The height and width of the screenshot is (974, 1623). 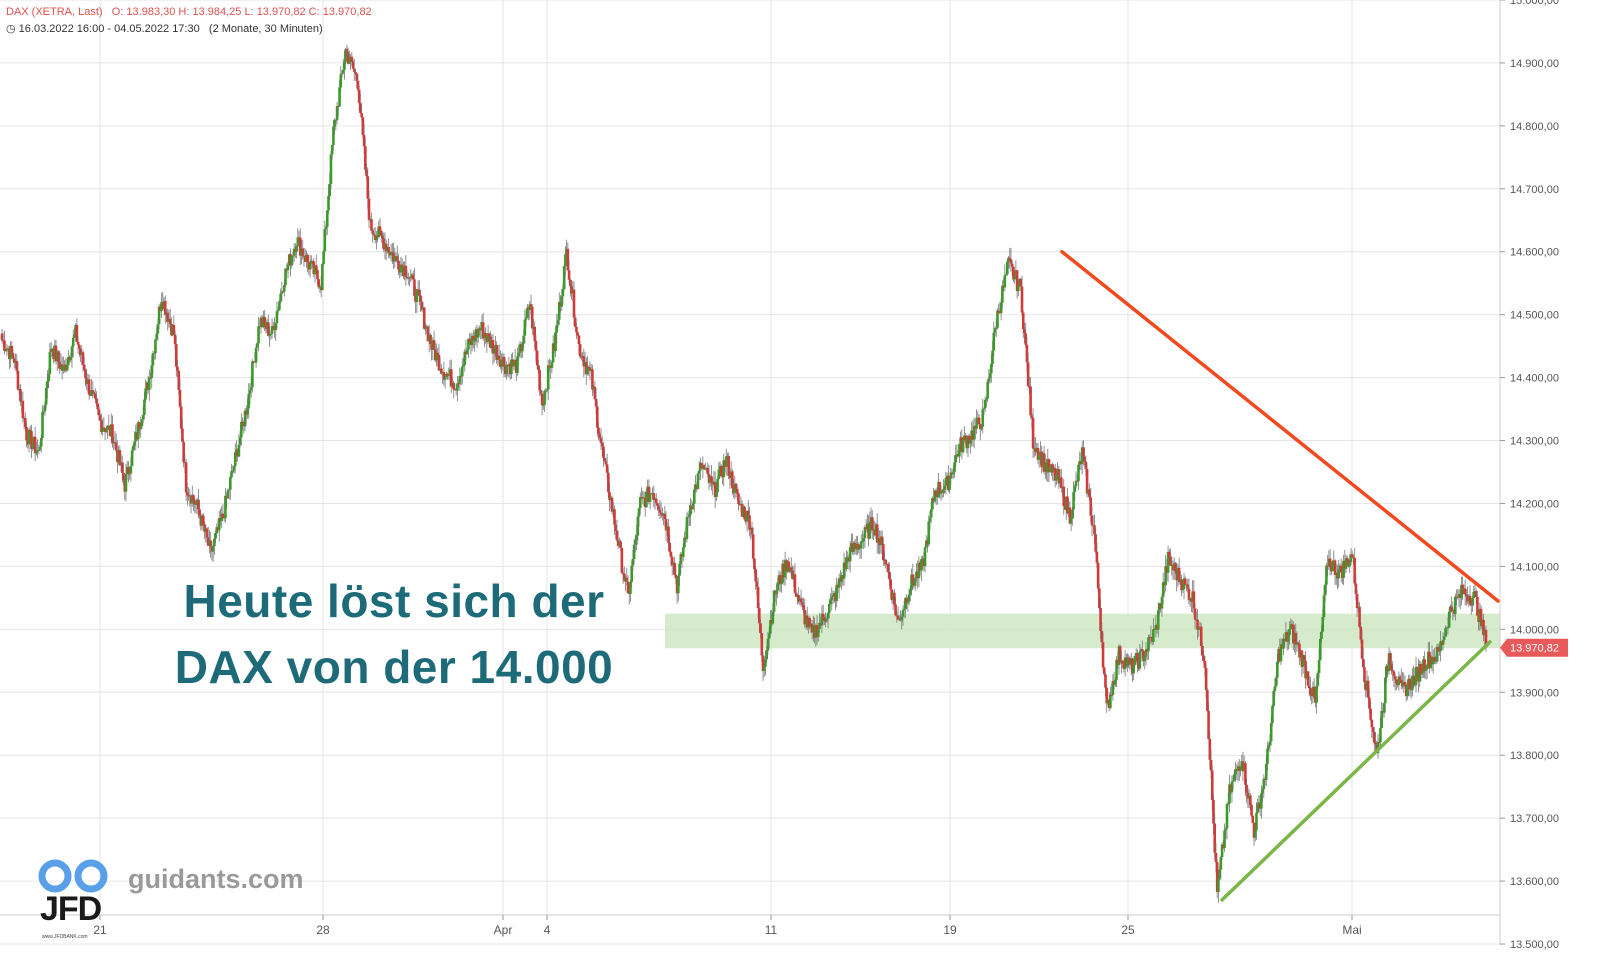 I want to click on resistance-trendline, so click(x=1280, y=426).